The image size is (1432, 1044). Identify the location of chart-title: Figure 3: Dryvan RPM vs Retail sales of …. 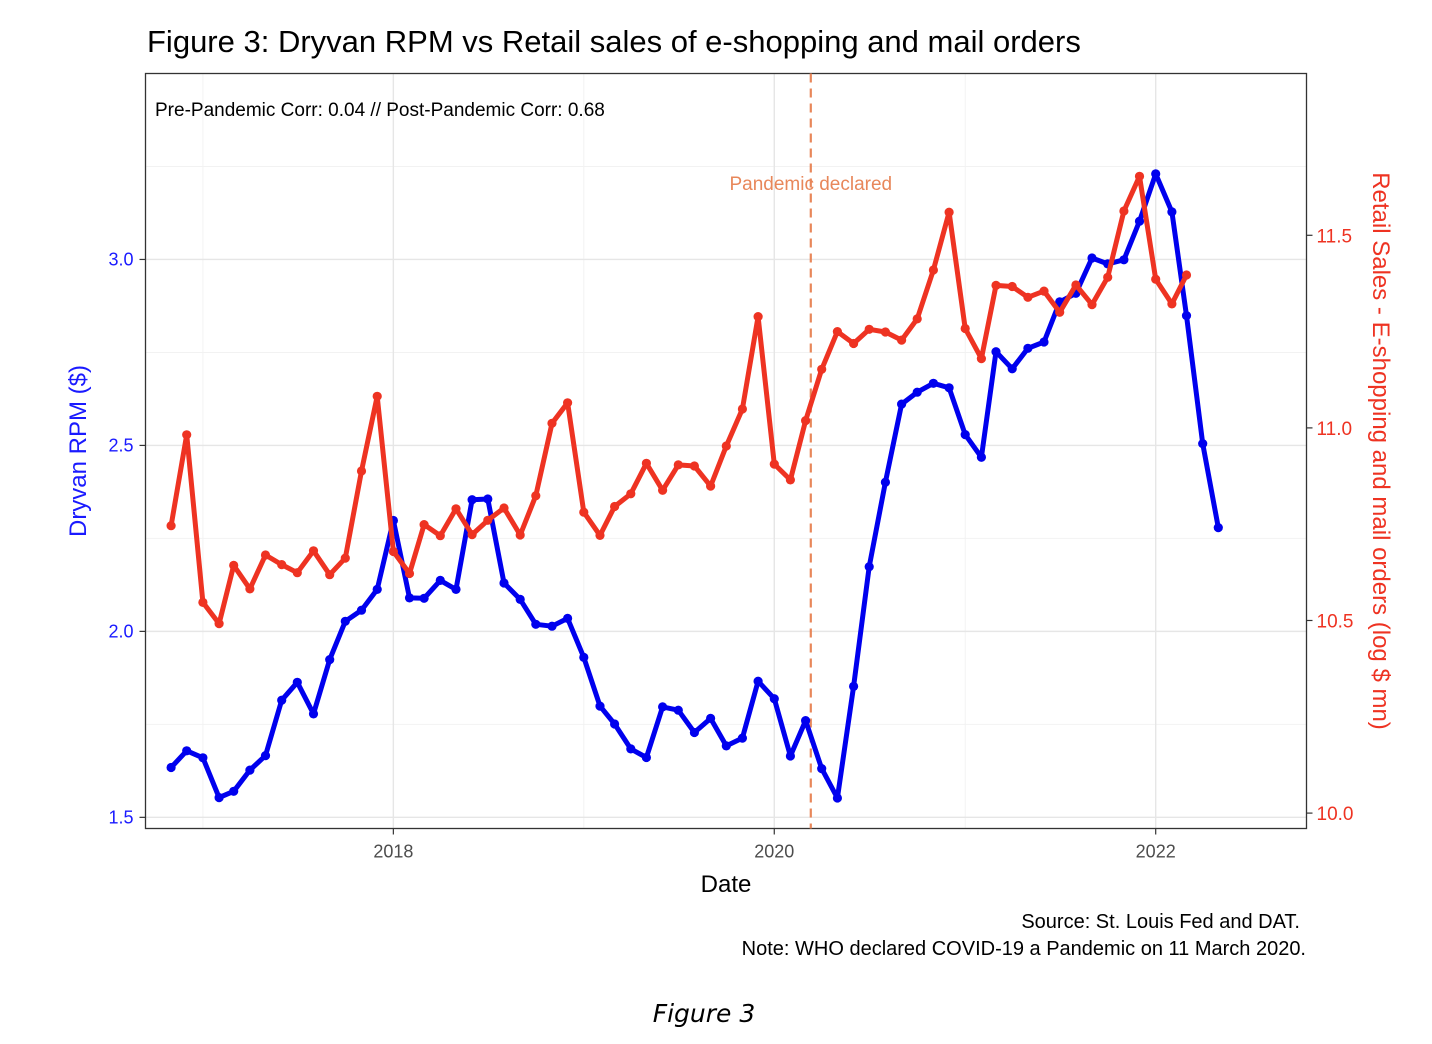
(614, 41).